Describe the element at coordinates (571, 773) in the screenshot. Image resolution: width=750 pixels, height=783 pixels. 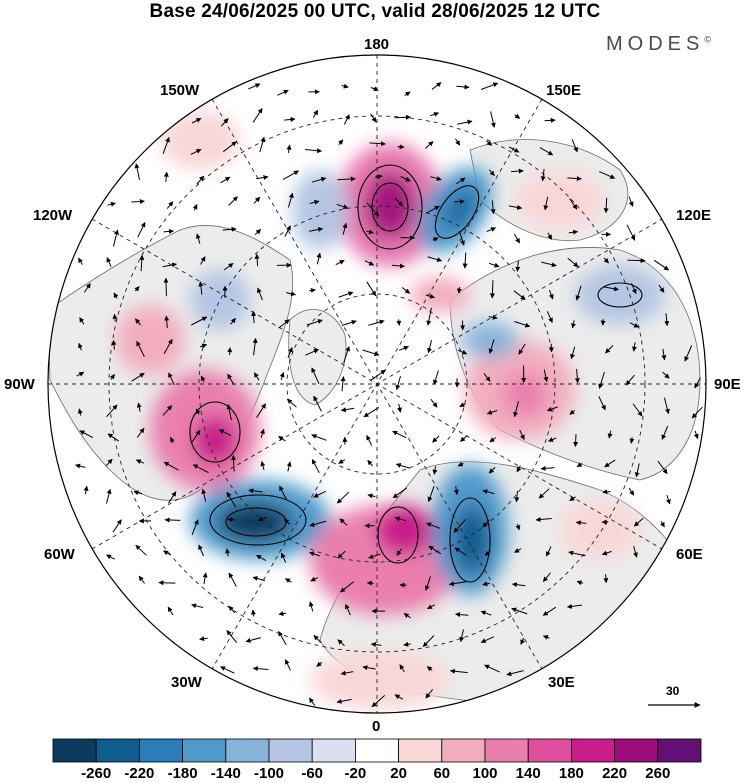
I see `colorbar-label: 180` at that location.